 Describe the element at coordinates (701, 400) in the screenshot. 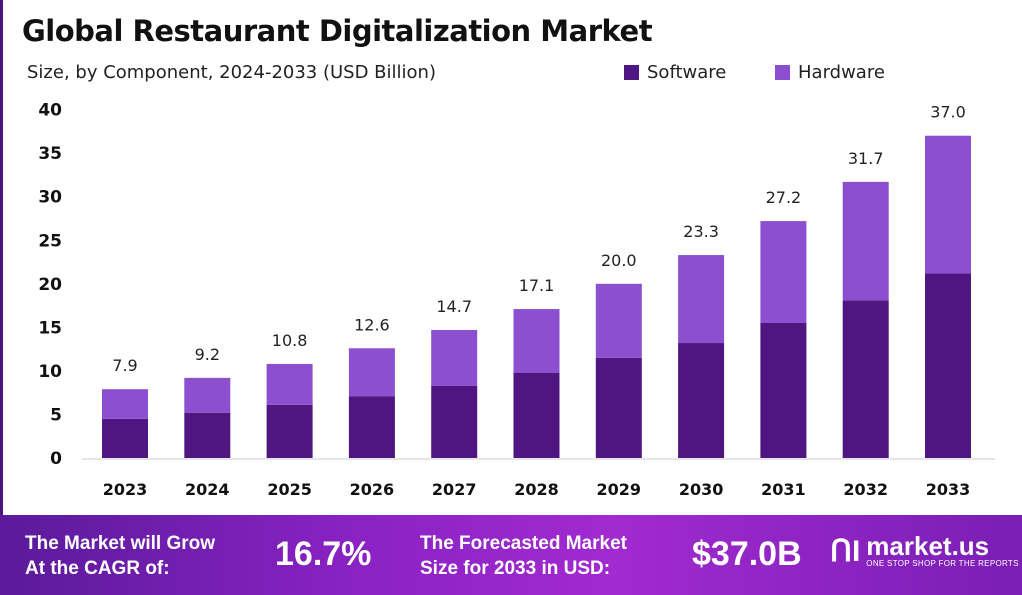

I see `bar-software-2030` at that location.